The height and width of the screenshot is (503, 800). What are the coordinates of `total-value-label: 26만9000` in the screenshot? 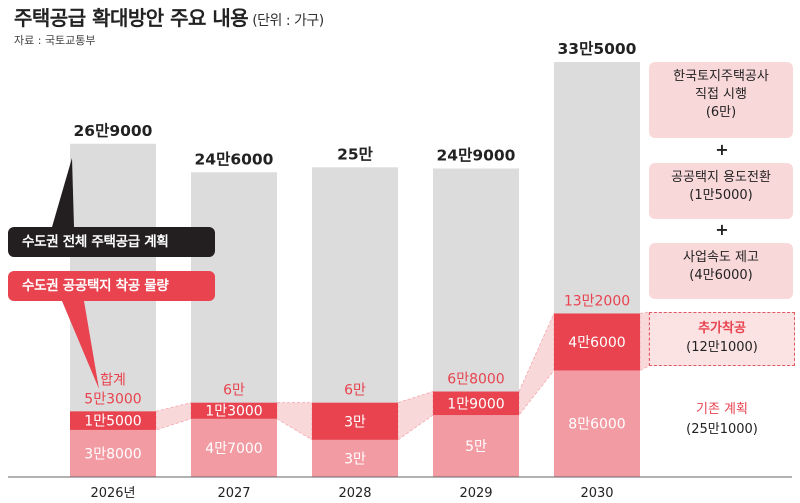 It's located at (113, 131).